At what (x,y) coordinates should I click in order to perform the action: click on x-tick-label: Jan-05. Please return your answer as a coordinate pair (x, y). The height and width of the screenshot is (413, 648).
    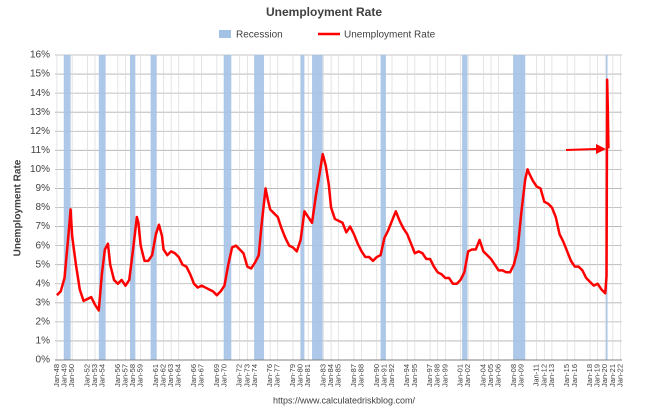
    Looking at the image, I should click on (490, 375).